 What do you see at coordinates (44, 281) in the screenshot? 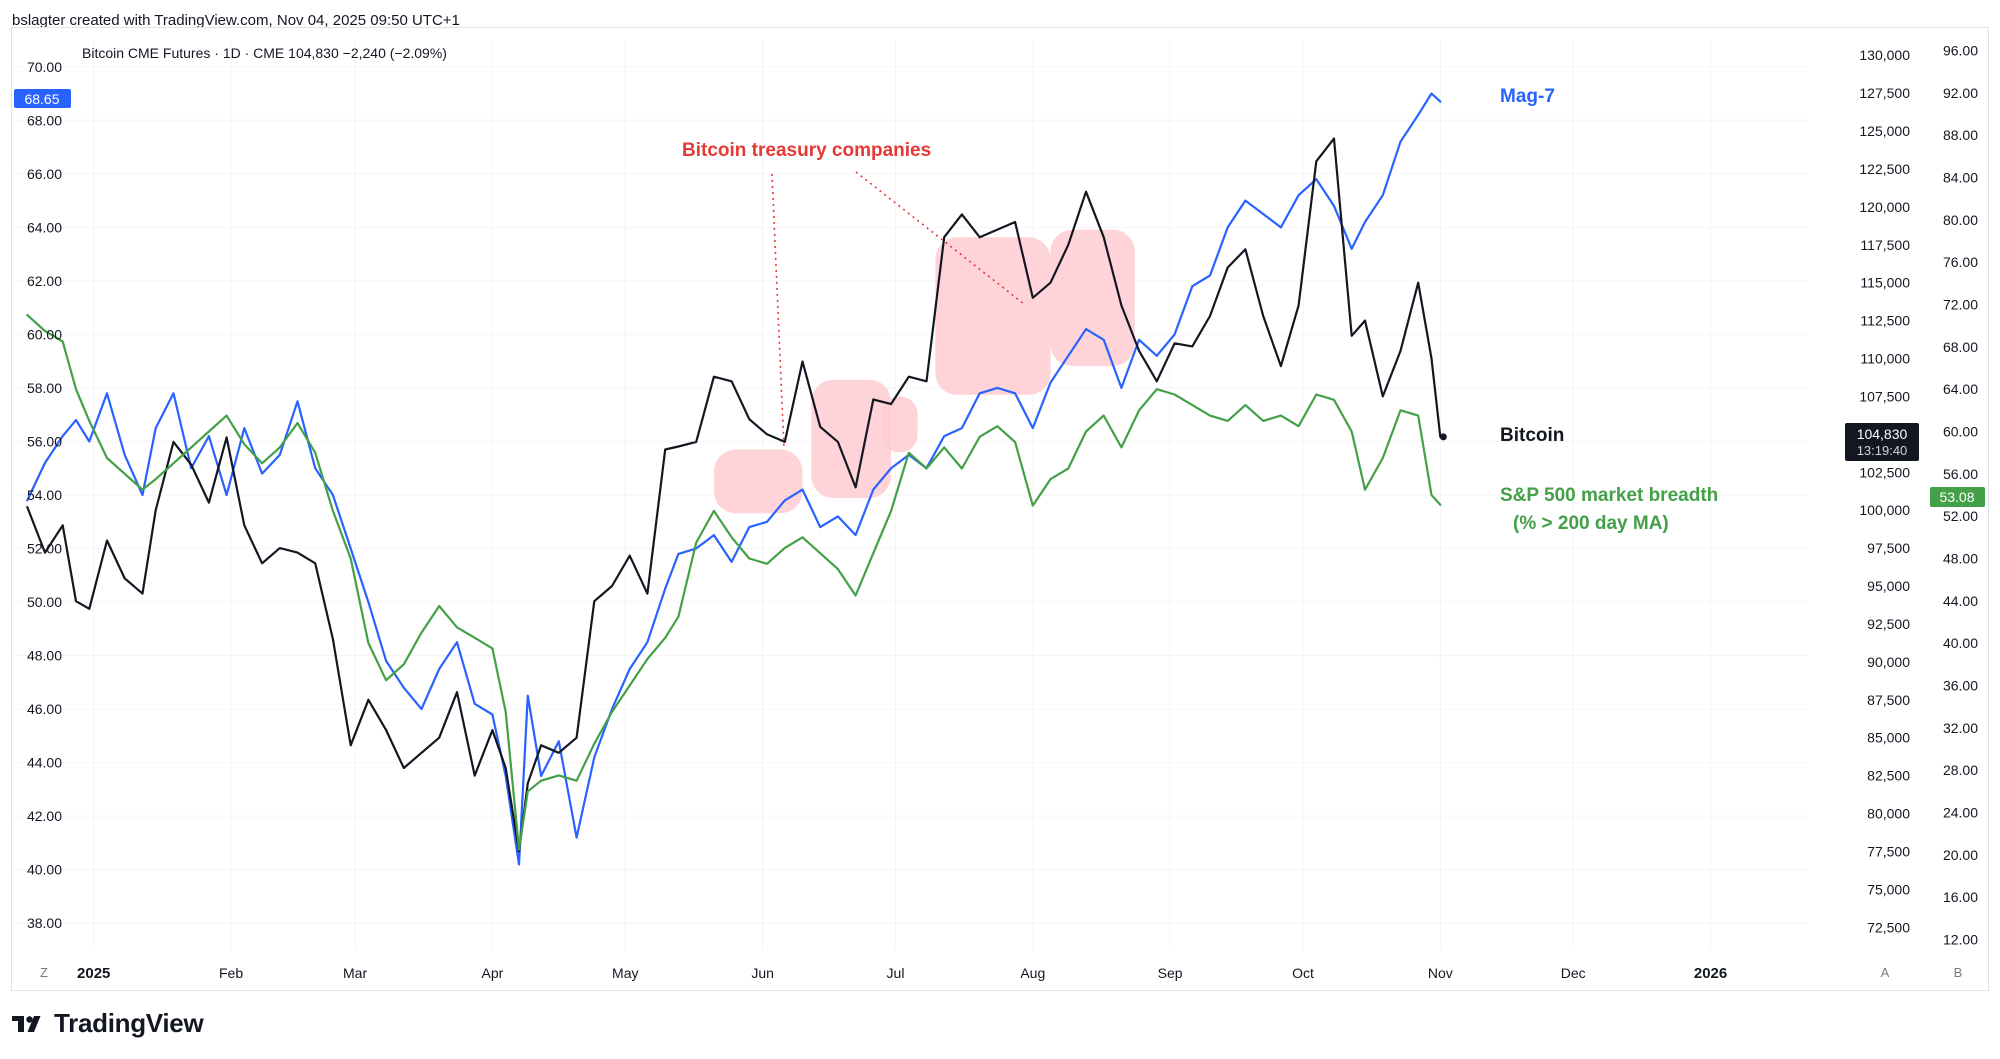
I see `left-axis-tick-label: 62.00` at bounding box center [44, 281].